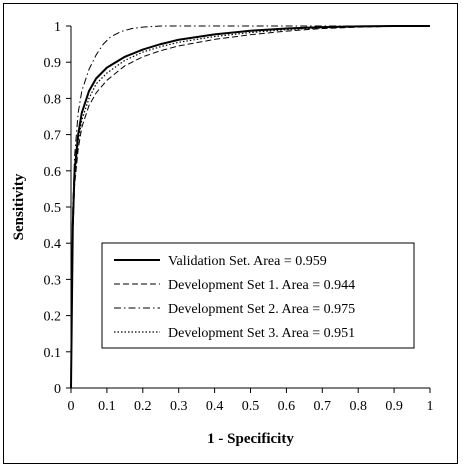 The width and height of the screenshot is (463, 468). I want to click on x-tick-label: 0.1, so click(107, 406).